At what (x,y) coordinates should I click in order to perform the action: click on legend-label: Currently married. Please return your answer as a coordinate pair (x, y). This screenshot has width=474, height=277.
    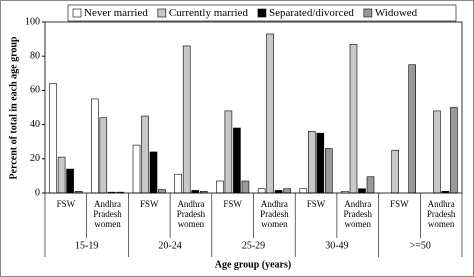
    Looking at the image, I should click on (209, 13).